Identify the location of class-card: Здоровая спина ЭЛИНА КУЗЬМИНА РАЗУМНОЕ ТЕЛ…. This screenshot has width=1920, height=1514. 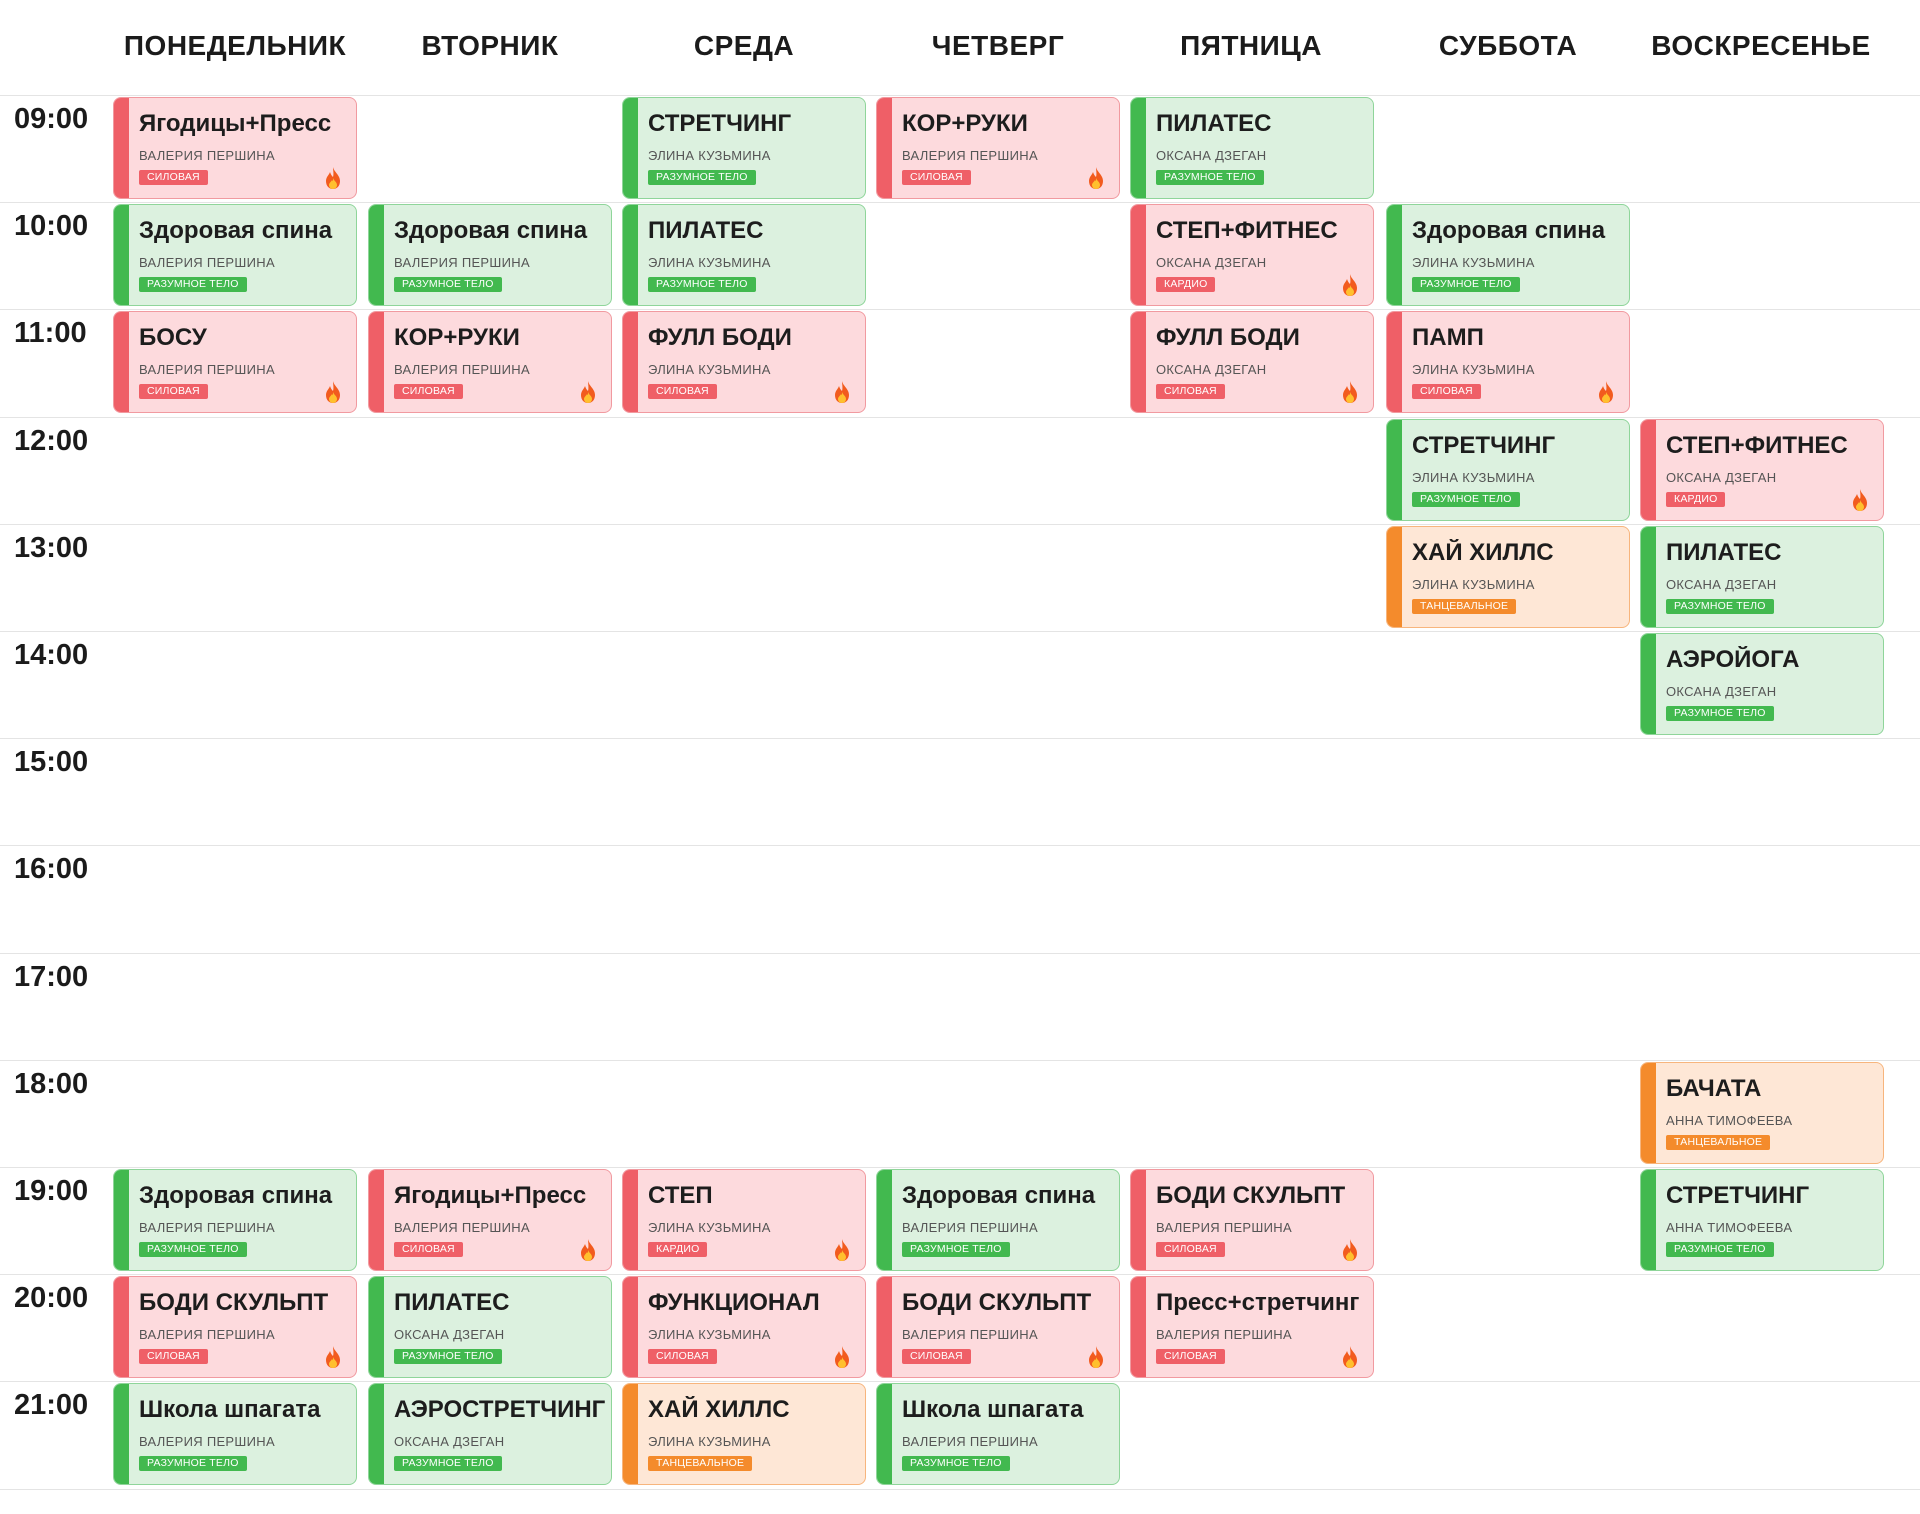
(1508, 255).